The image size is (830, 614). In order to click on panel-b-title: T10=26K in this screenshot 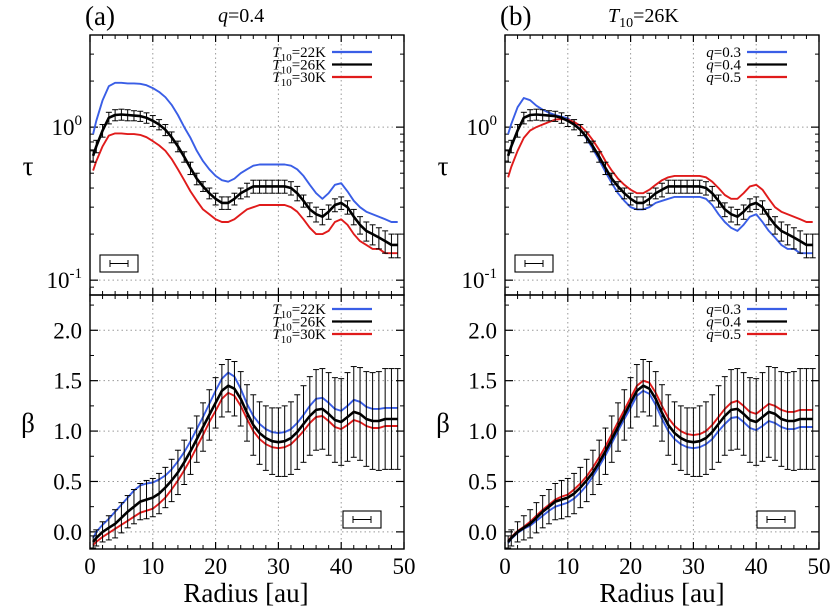, I will do `click(643, 18)`.